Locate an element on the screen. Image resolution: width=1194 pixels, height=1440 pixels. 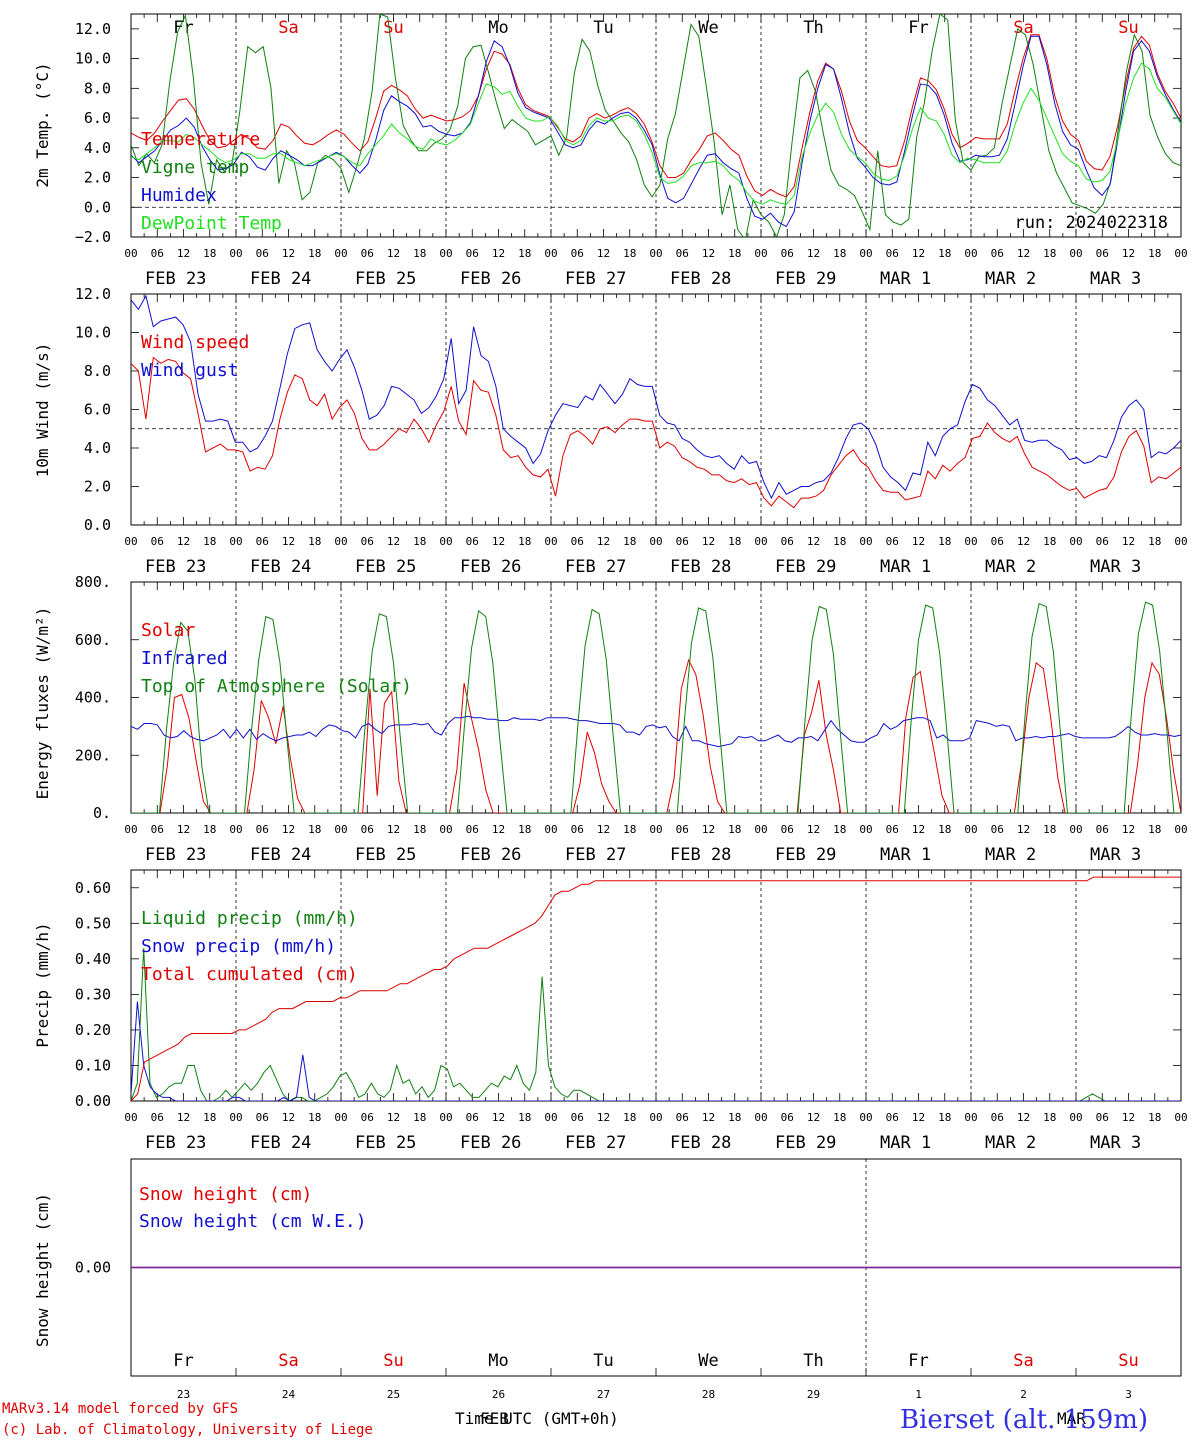
y-axis-label: Energy fluxes (W/m²) is located at coordinates (42, 703).